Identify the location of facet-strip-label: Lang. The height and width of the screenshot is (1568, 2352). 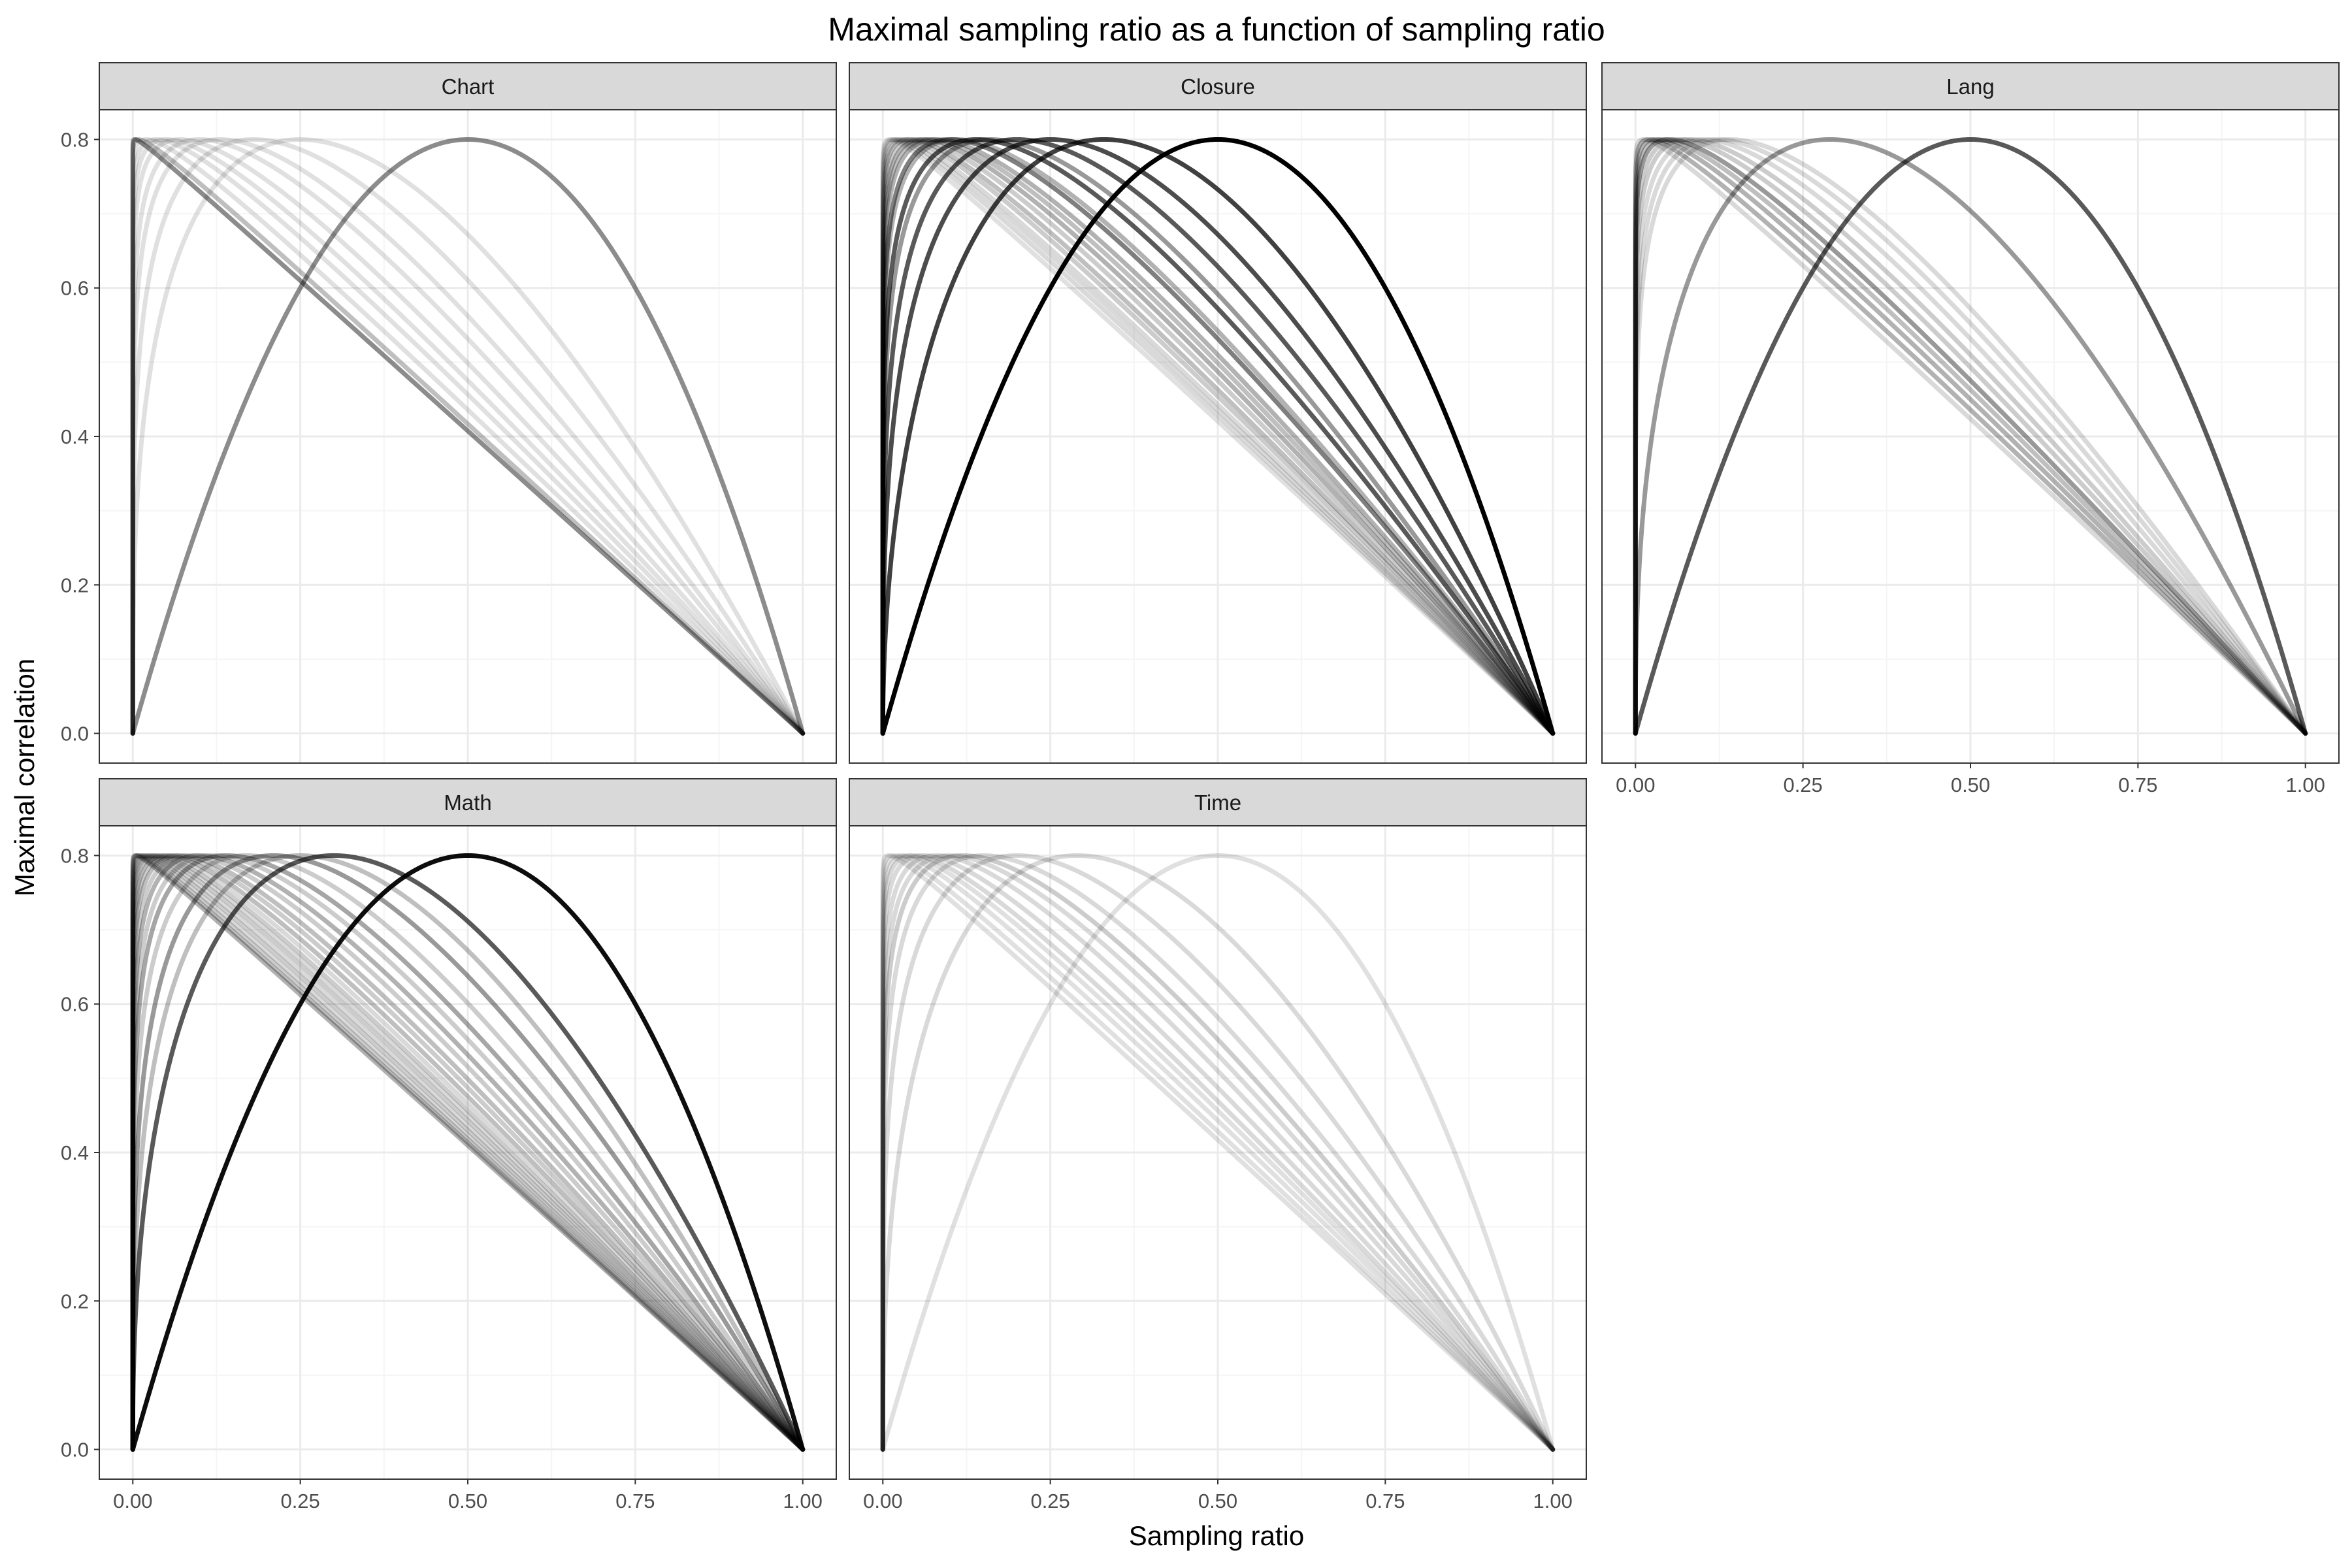
(1970, 86).